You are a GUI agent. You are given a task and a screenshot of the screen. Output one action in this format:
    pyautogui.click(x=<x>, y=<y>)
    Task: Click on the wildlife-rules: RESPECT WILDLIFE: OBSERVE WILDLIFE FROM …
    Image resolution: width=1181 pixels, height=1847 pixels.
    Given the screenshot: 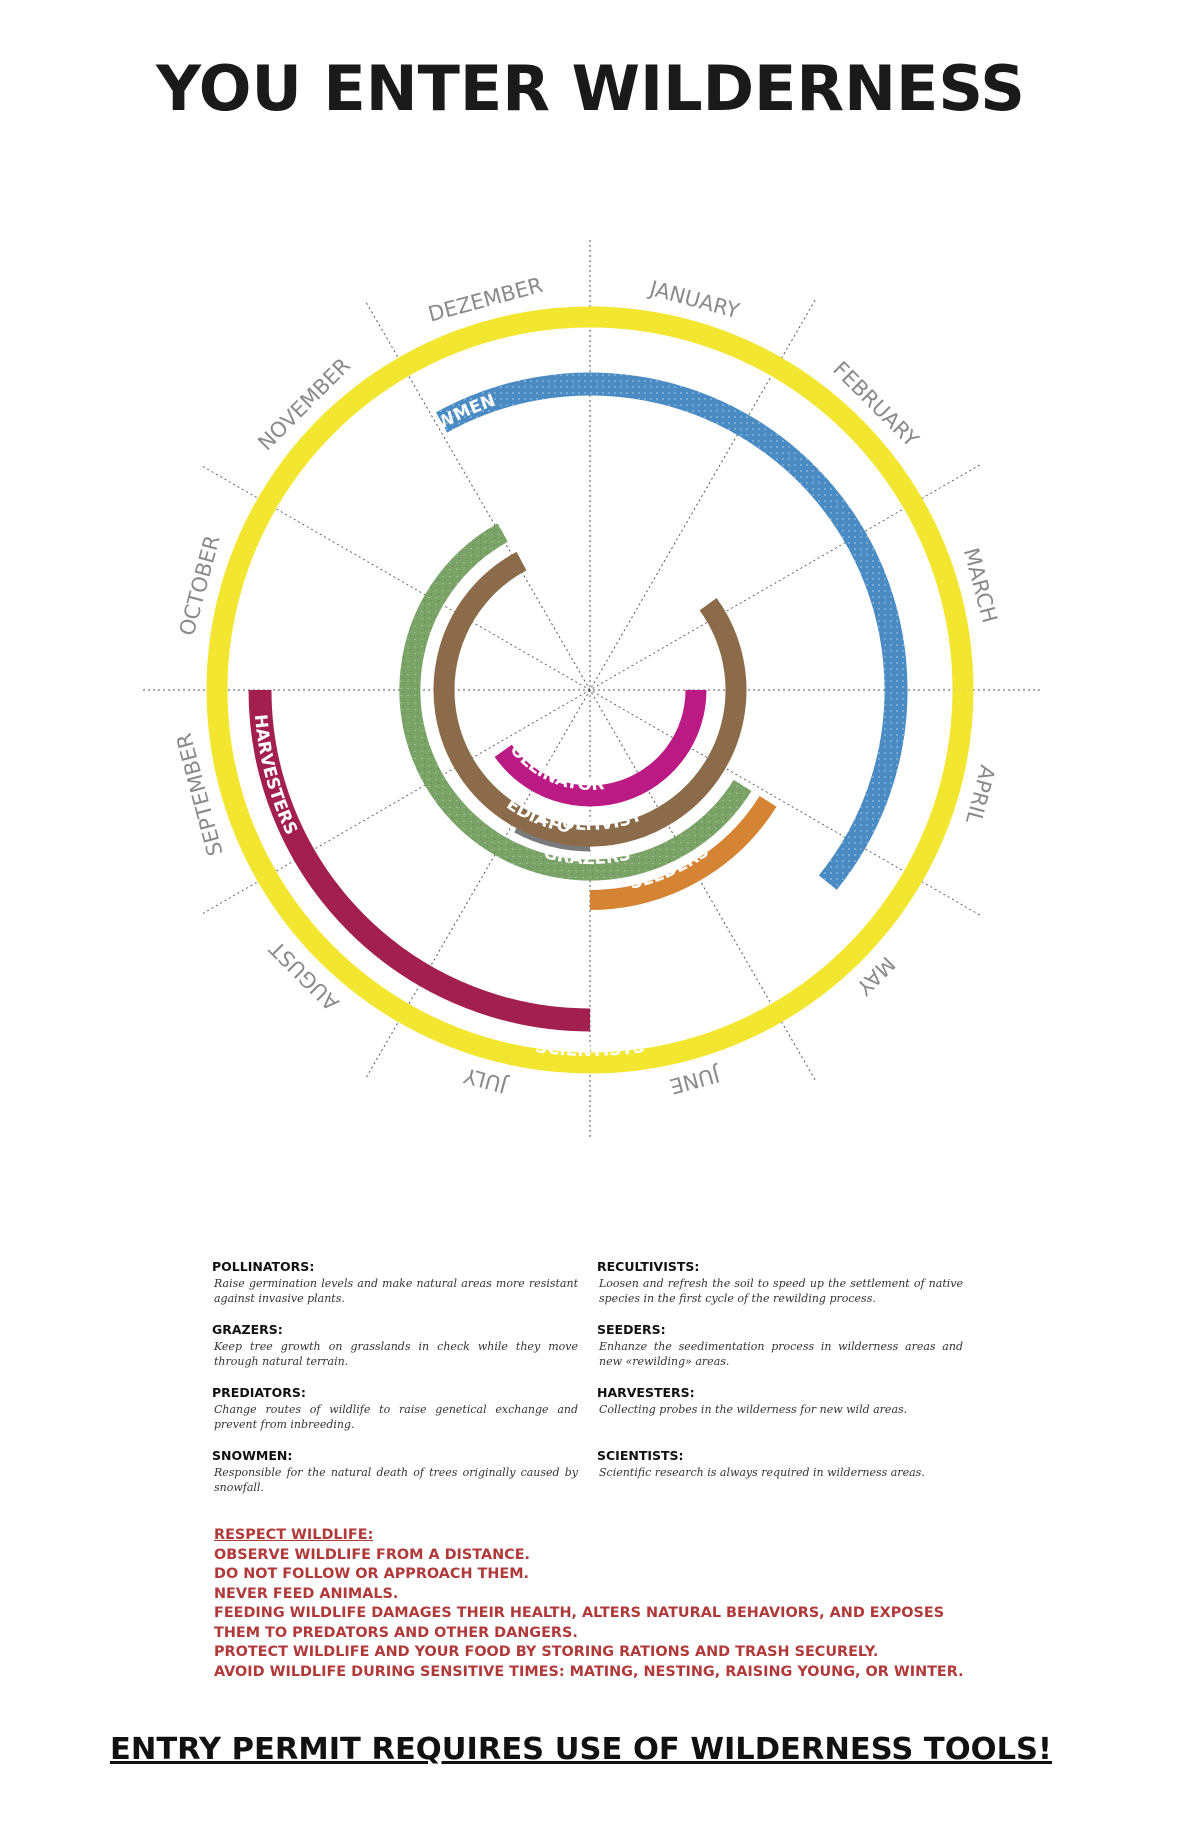 What is the action you would take?
    pyautogui.click(x=604, y=1604)
    